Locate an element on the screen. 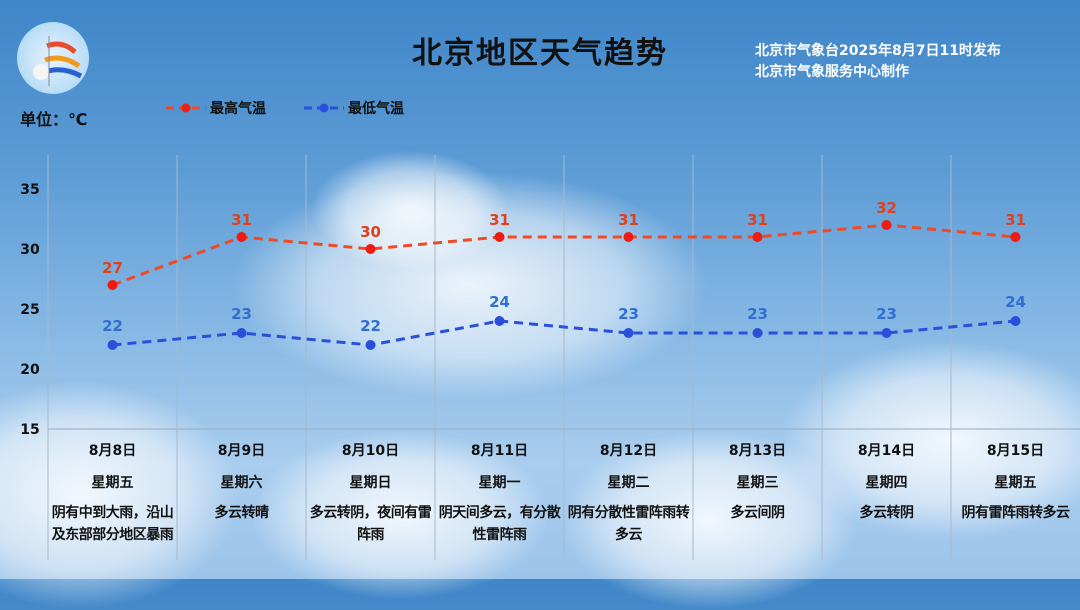 The width and height of the screenshot is (1080, 610). condition-label: 多云间阴 is located at coordinates (758, 513).